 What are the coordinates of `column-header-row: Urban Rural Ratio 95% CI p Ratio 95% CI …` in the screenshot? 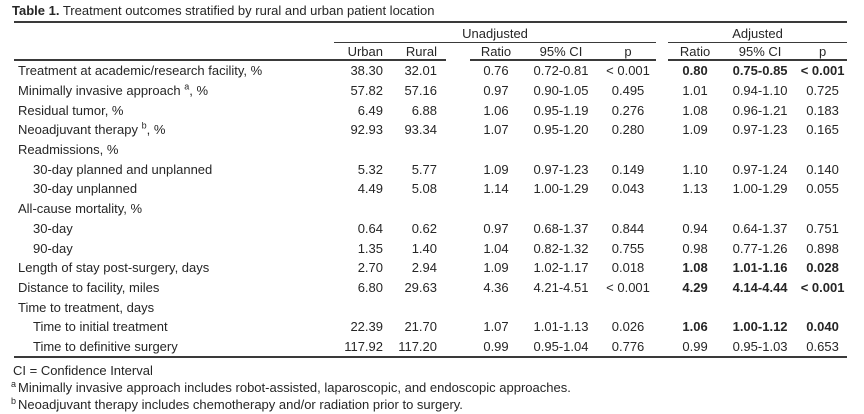 It's located at (431, 51).